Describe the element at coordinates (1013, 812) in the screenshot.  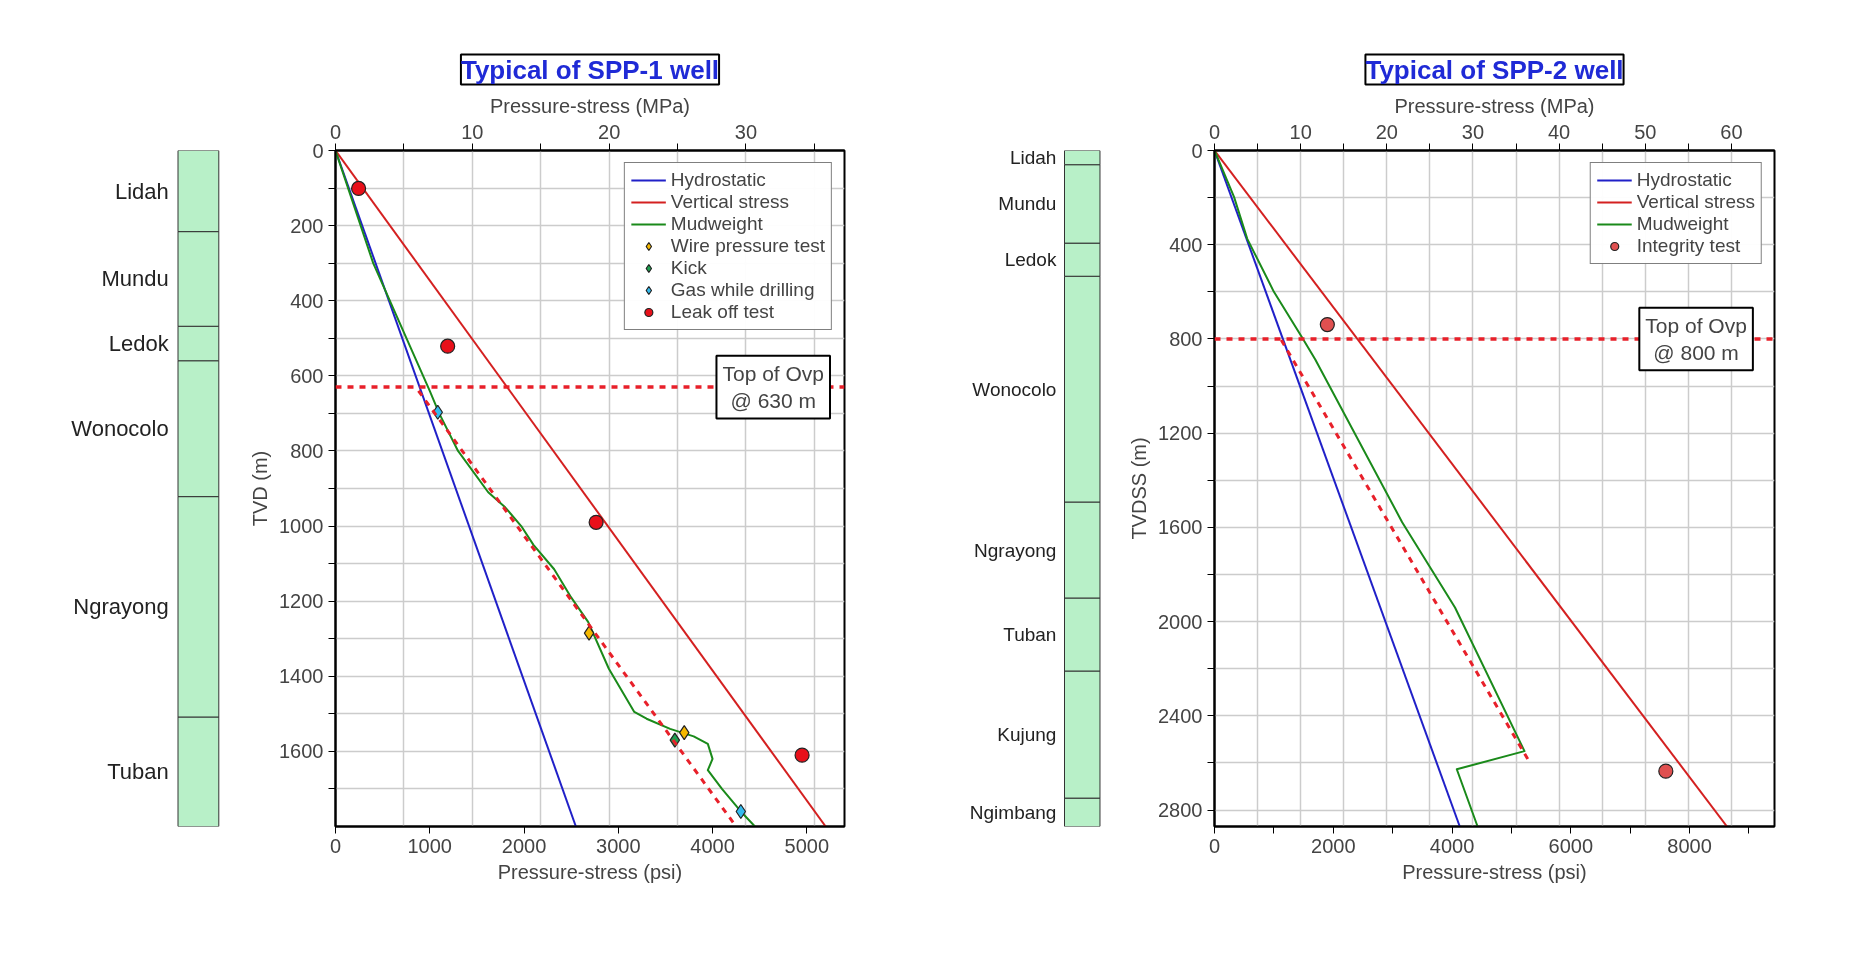
I see `series-label: Ngimbang` at that location.